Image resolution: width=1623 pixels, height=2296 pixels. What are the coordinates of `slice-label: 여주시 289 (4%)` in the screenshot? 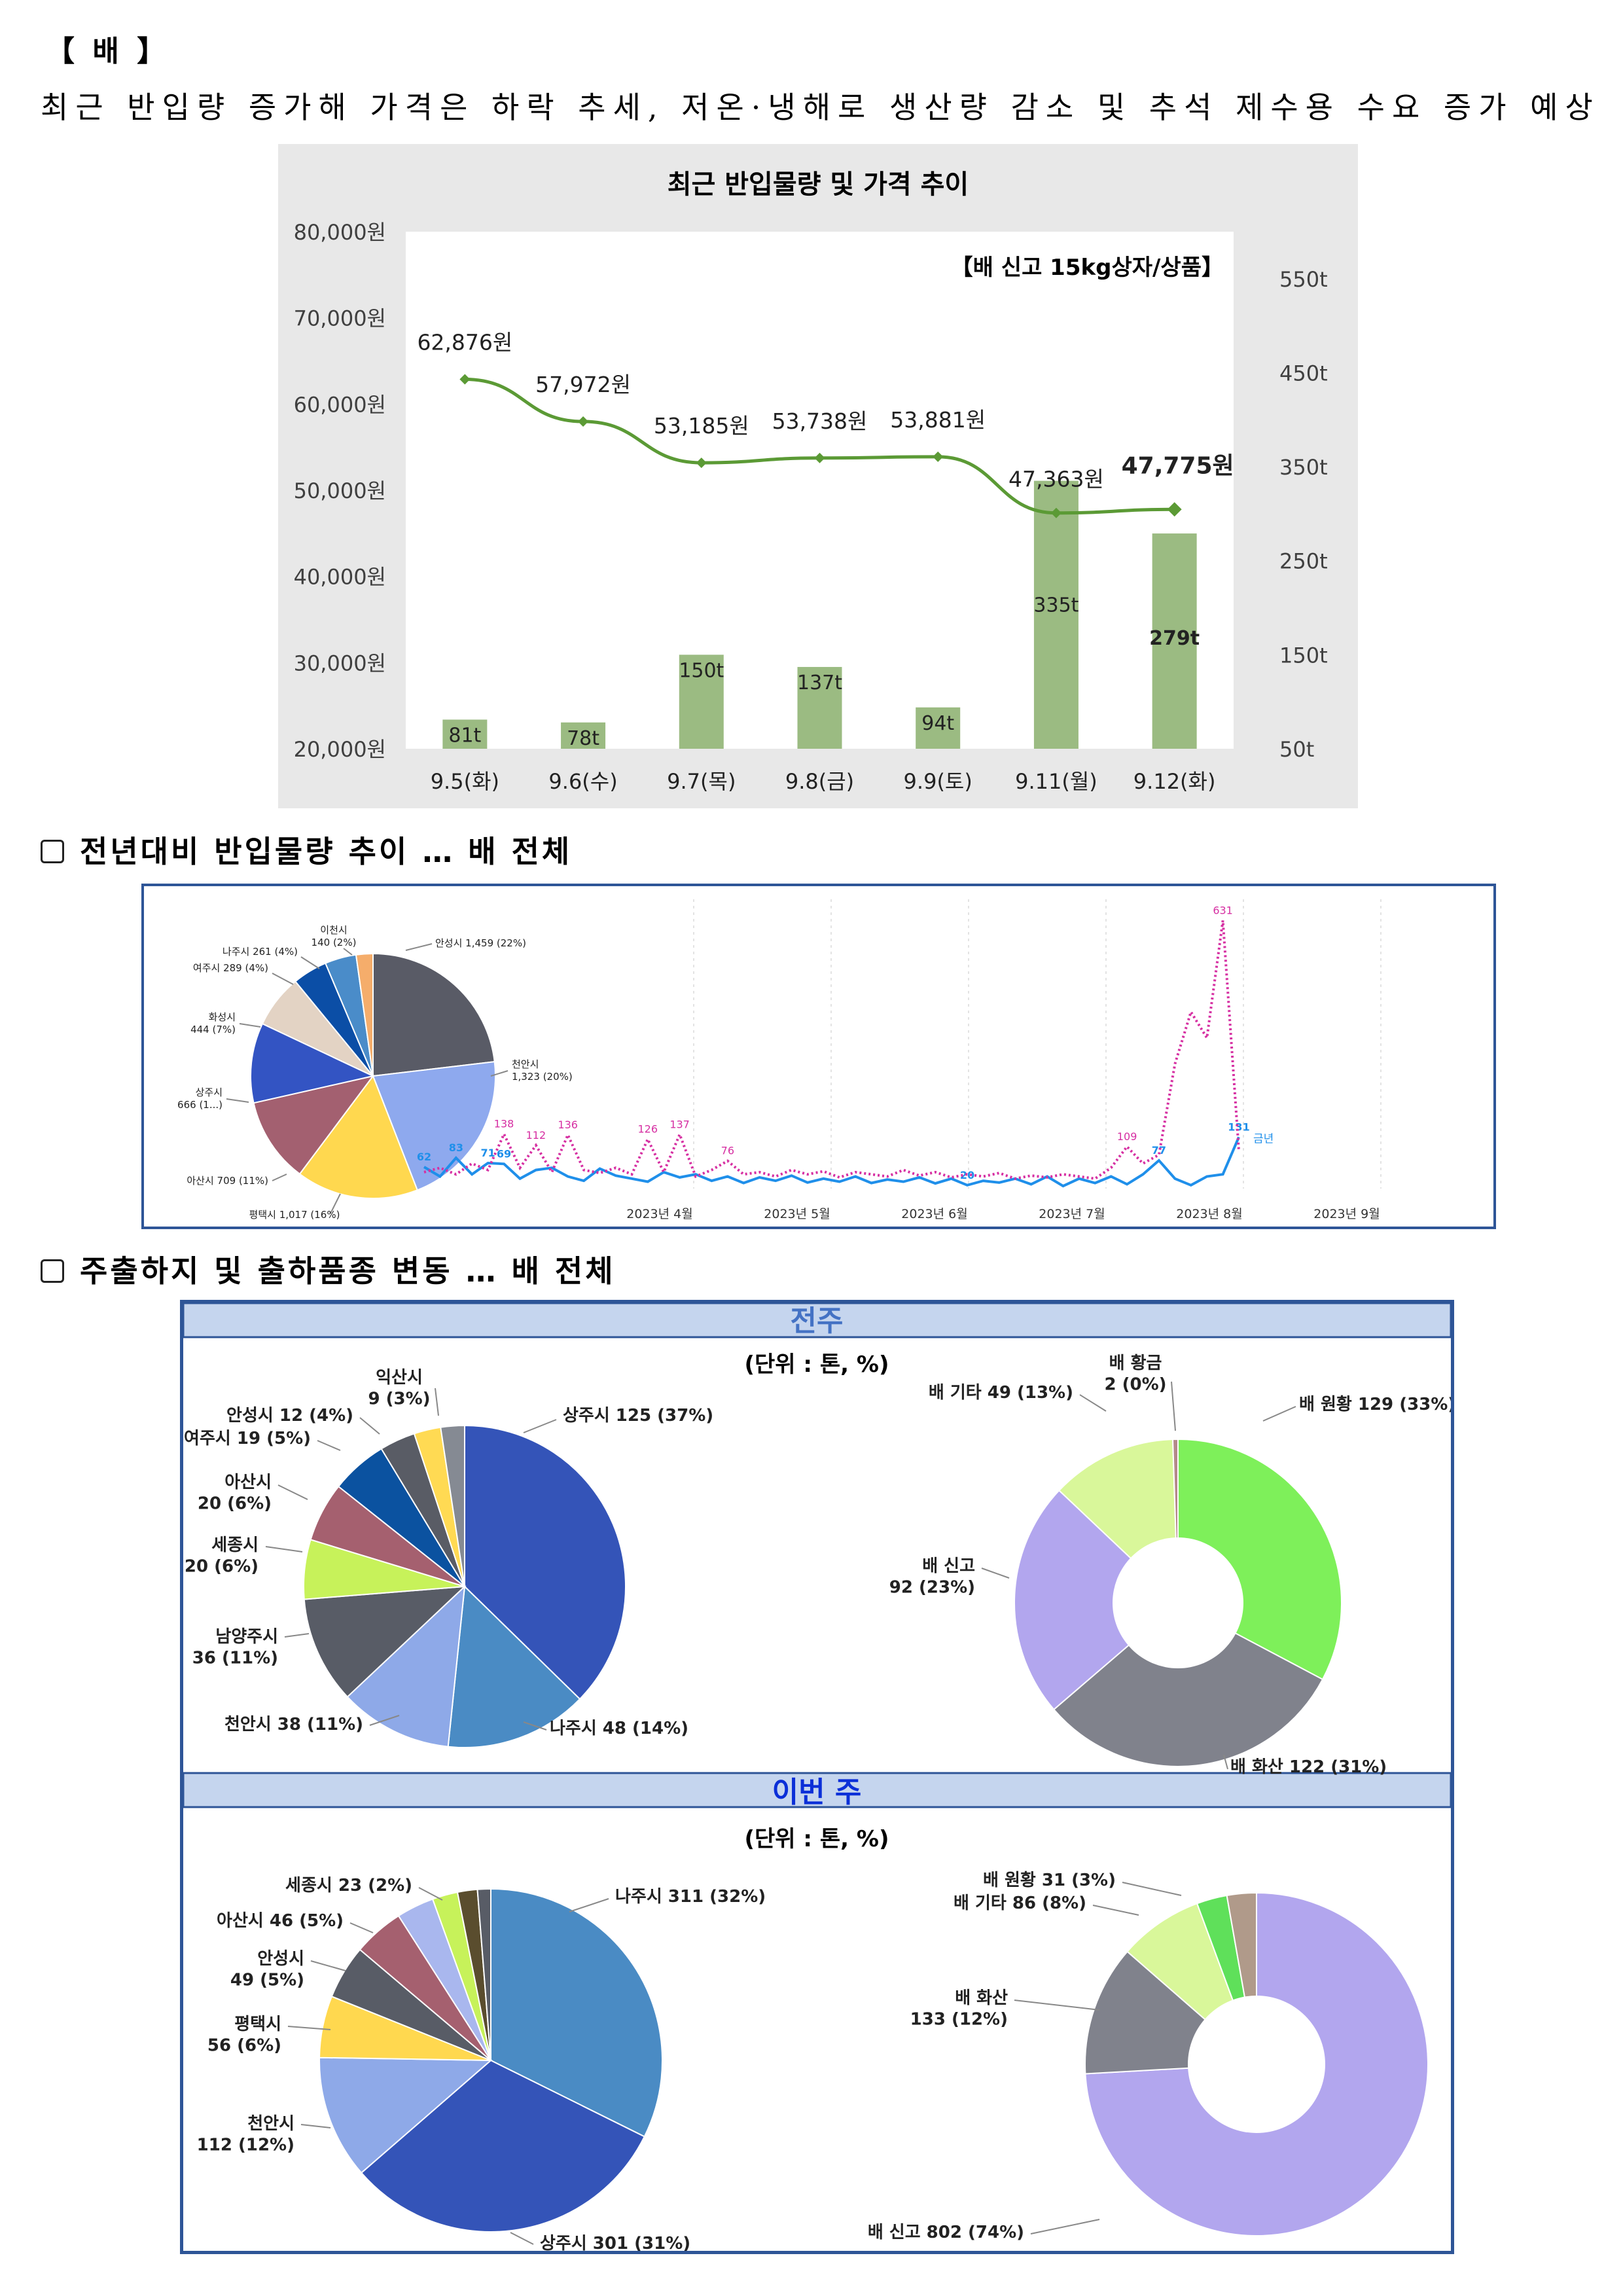 It's located at (230, 968).